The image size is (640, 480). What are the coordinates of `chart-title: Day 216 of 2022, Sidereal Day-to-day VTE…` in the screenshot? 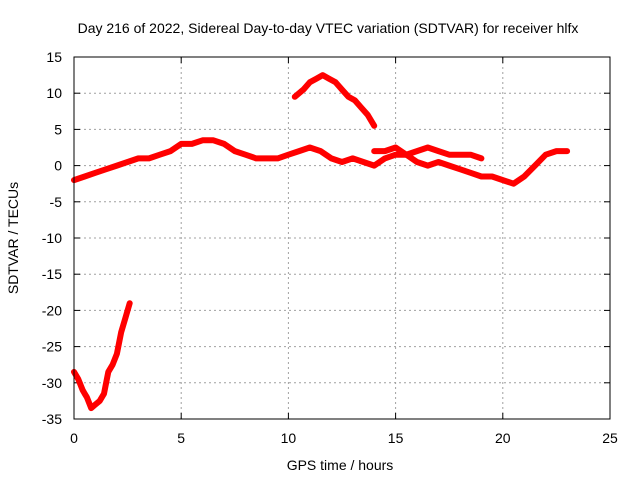 It's located at (328, 28).